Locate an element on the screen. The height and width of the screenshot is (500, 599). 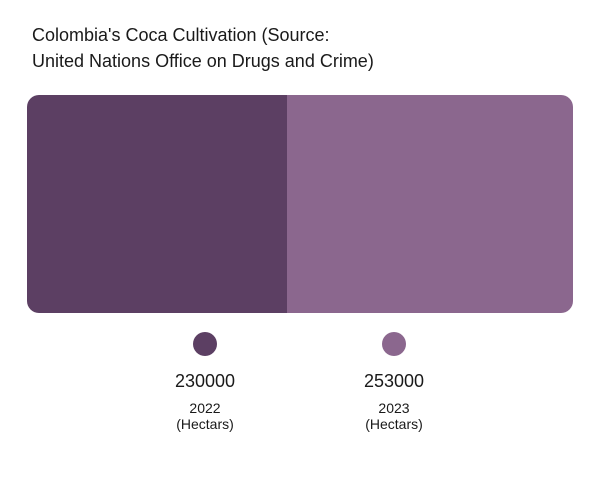
legend-item-2022: 230000 2022 (Hectars) is located at coordinates (205, 382).